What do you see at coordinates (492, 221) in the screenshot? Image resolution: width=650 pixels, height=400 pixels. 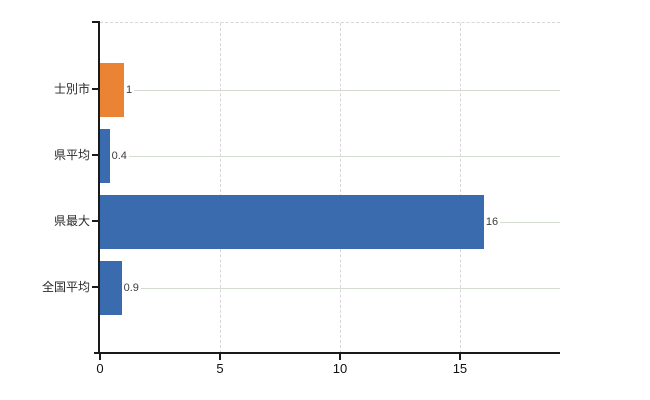 I see `value-label: 16` at bounding box center [492, 221].